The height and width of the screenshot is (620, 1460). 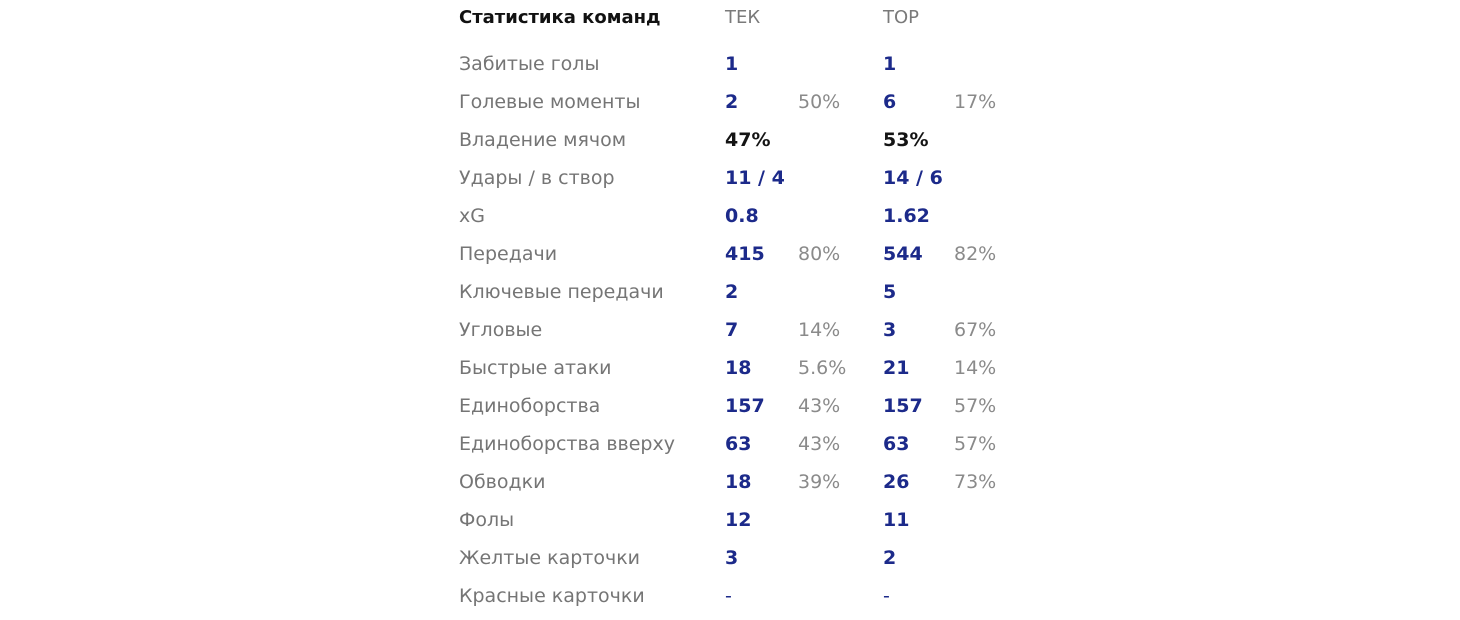 What do you see at coordinates (890, 558) in the screenshot?
I see `team2-value: 2` at bounding box center [890, 558].